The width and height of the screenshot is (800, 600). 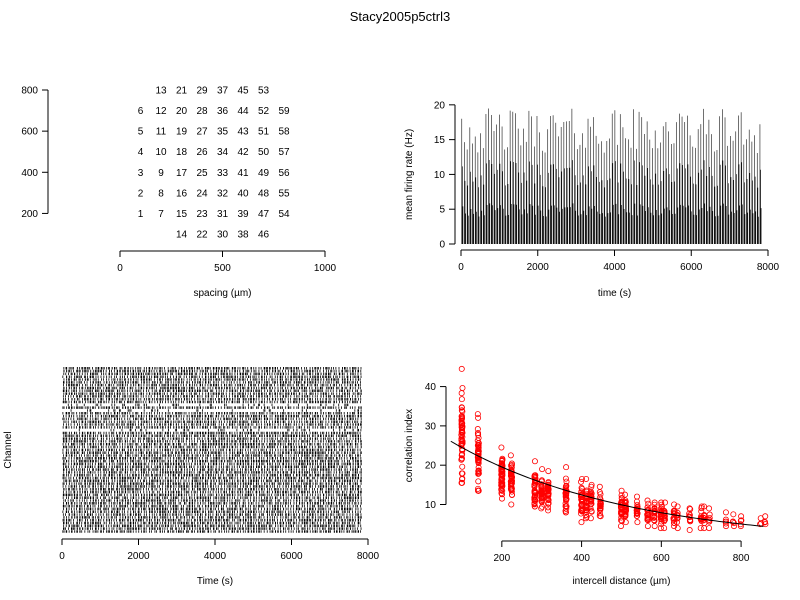 What do you see at coordinates (264, 111) in the screenshot?
I see `electrode-label: 52` at bounding box center [264, 111].